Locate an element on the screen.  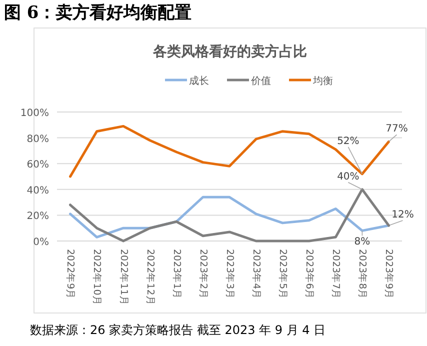
data-label: 8% is located at coordinates (362, 242).